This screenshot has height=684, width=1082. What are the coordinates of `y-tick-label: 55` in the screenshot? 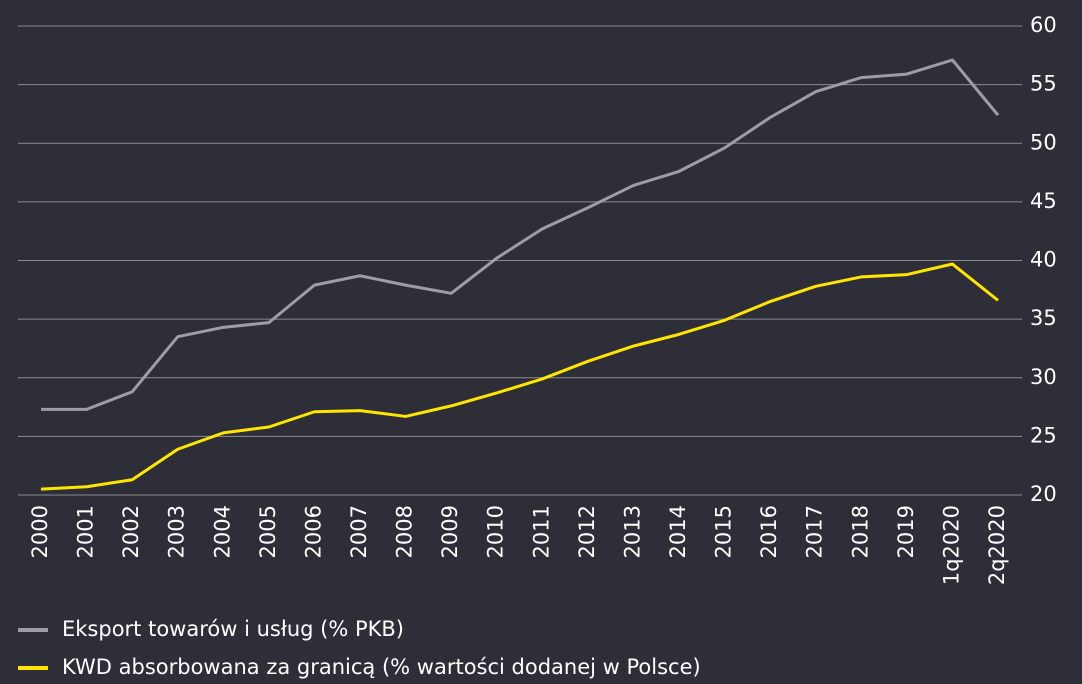 It's located at (1043, 84).